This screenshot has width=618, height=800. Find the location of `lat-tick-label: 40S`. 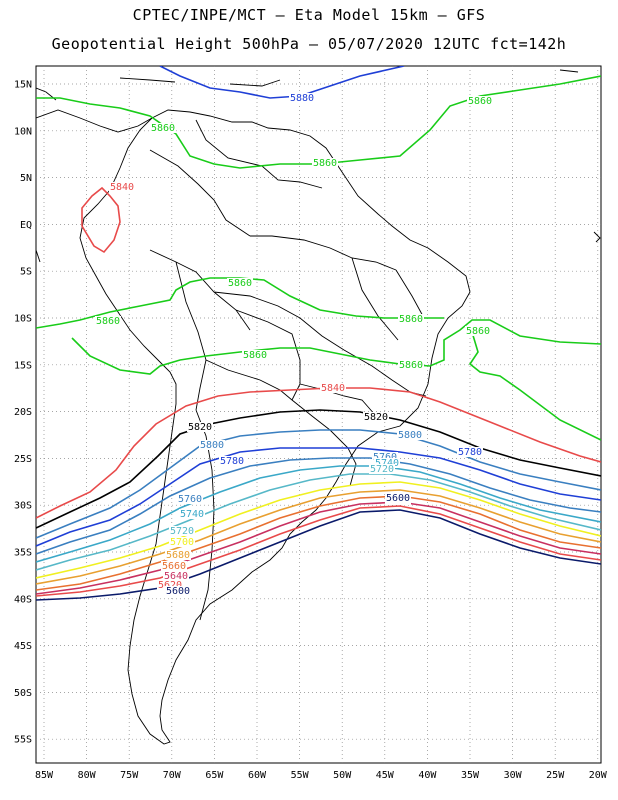

lat-tick-label: 40S is located at coordinates (23, 599).